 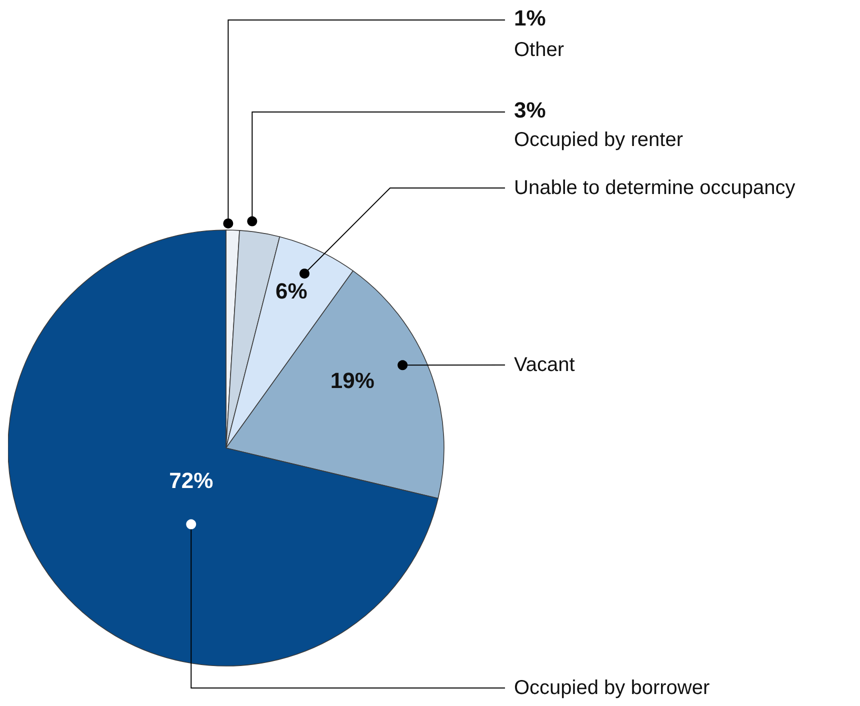 What do you see at coordinates (599, 140) in the screenshot?
I see `slice-label: Occupied by renter` at bounding box center [599, 140].